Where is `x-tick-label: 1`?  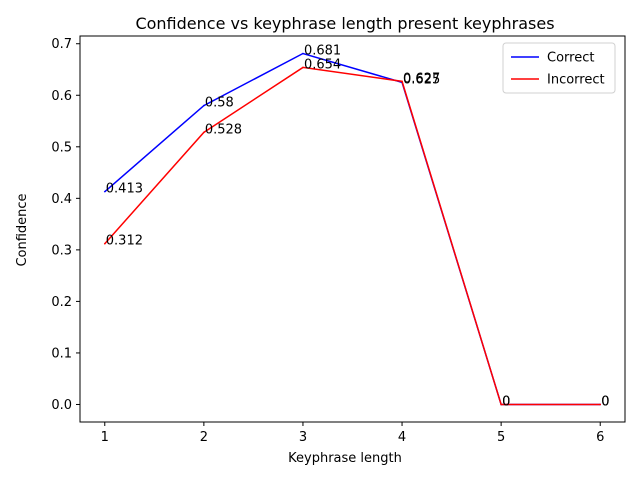 x-tick-label: 1 is located at coordinates (105, 437).